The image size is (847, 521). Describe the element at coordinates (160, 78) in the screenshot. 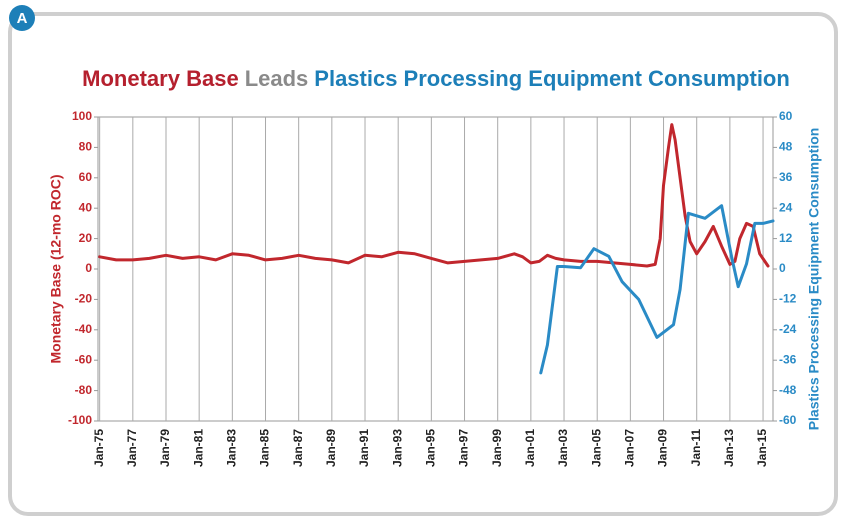

I see `title-part: Monetary Base` at that location.